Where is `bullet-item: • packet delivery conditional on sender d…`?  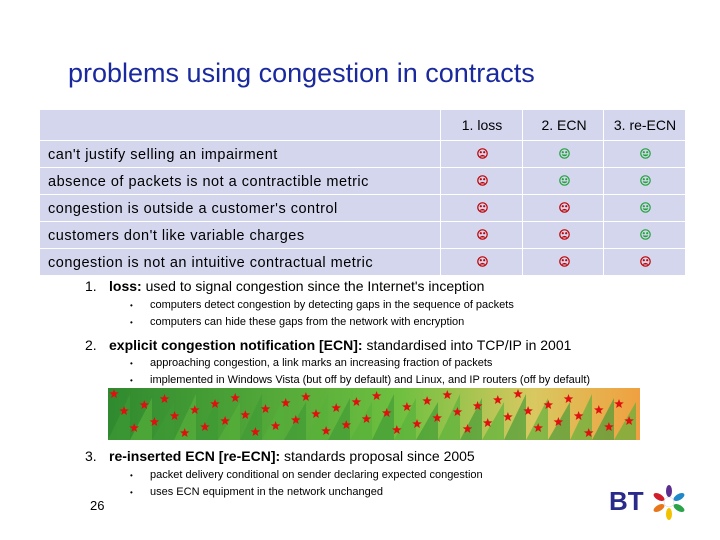
bullet-item: • packet delivery conditional on sender d… is located at coordinates (306, 475).